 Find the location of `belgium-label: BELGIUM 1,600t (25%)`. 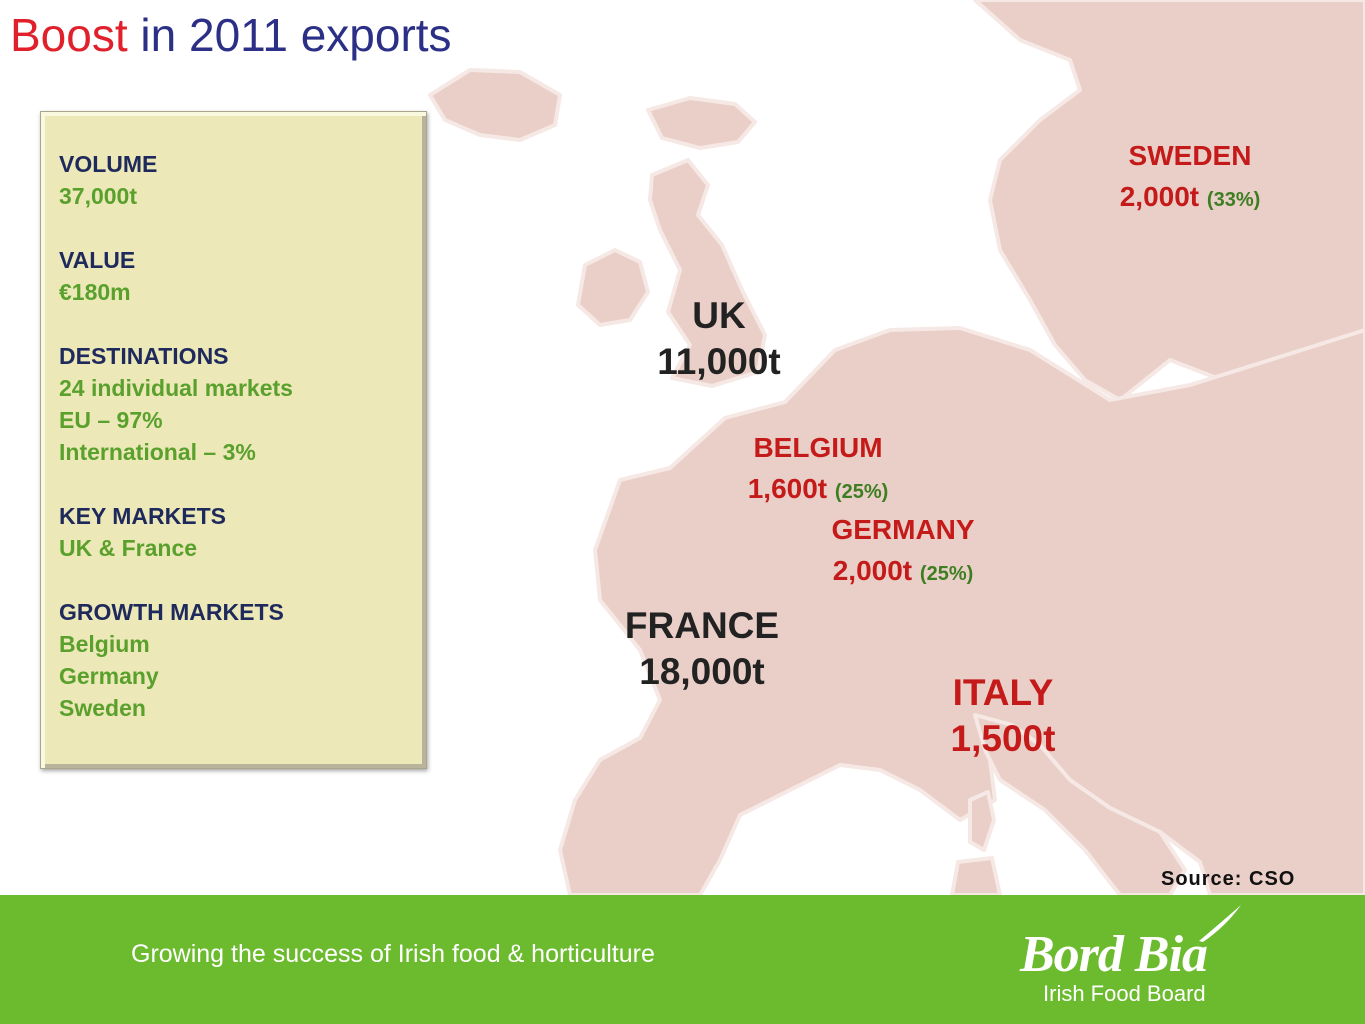

belgium-label: BELGIUM 1,600t (25%) is located at coordinates (818, 468).